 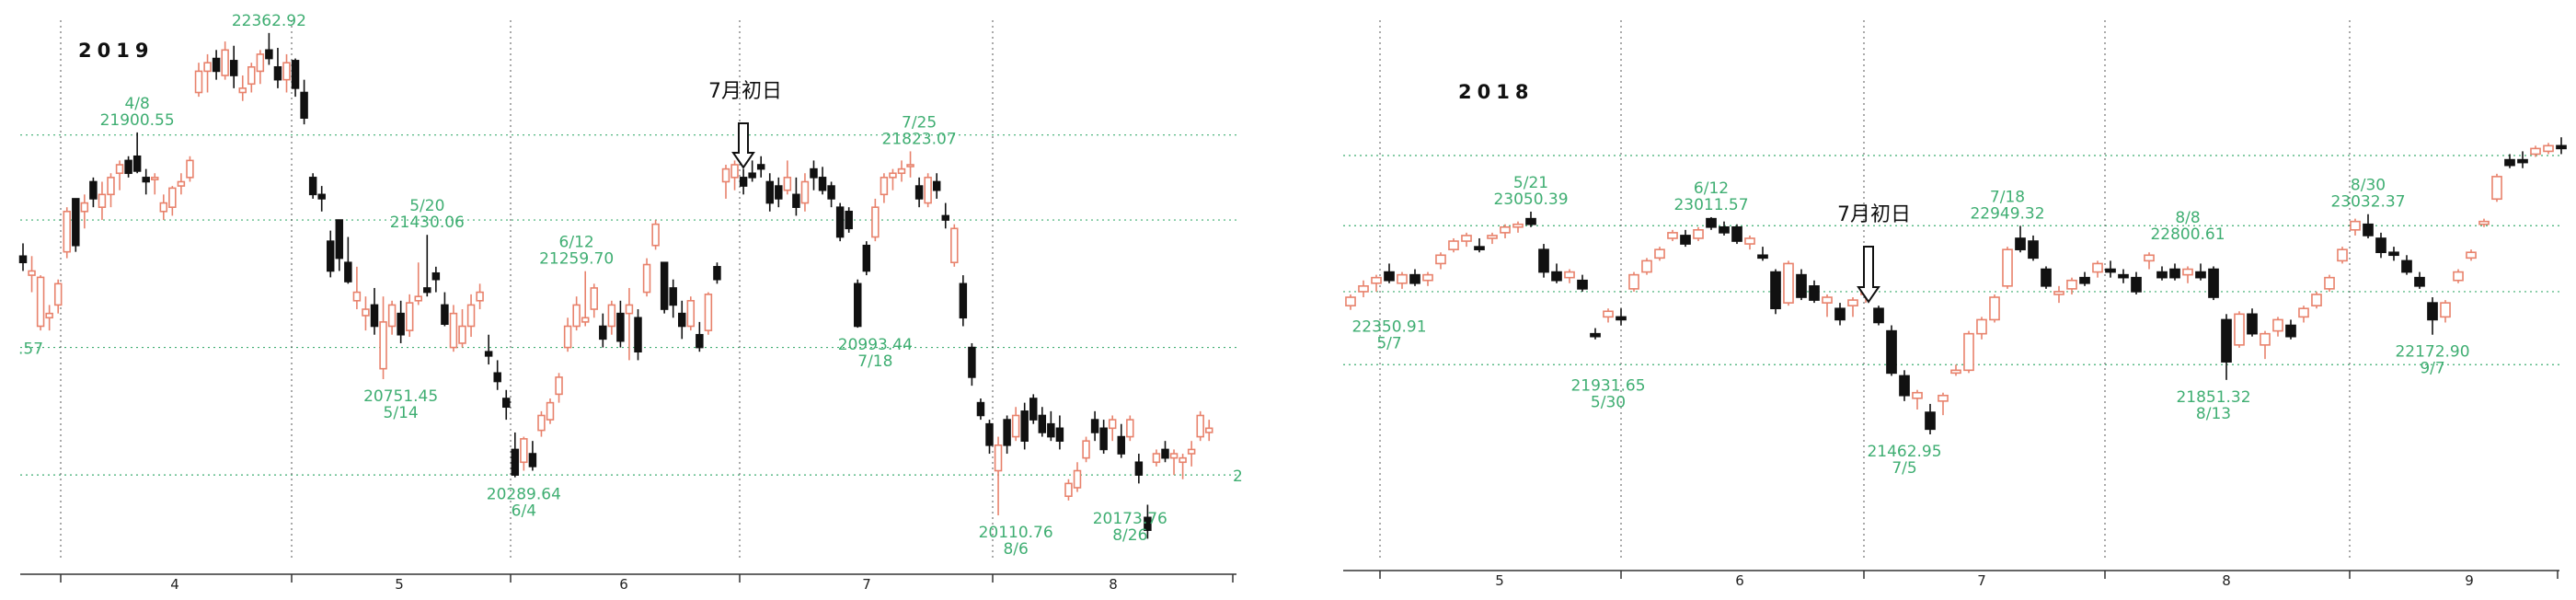 What do you see at coordinates (2469, 580) in the screenshot?
I see `x-tick-label-4: 9` at bounding box center [2469, 580].